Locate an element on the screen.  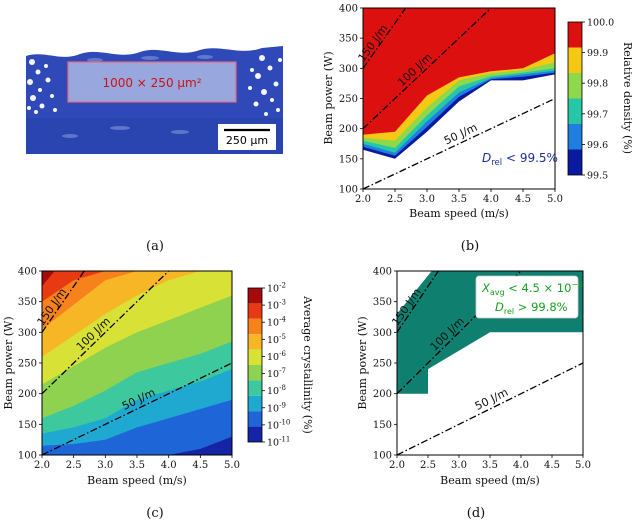
colorbar-tick-label: 99.6 is located at coordinates (597, 145).